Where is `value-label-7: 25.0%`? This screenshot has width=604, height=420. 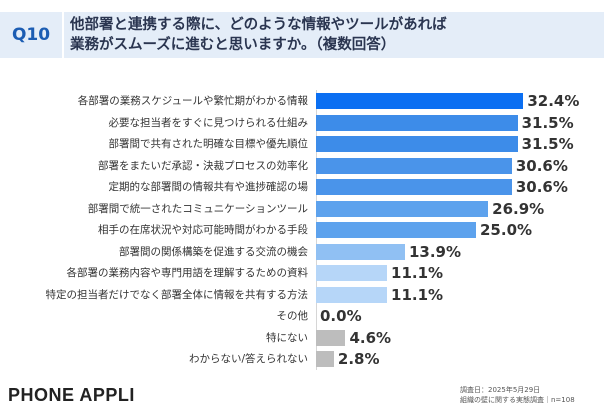
value-label-7: 25.0% is located at coordinates (506, 230).